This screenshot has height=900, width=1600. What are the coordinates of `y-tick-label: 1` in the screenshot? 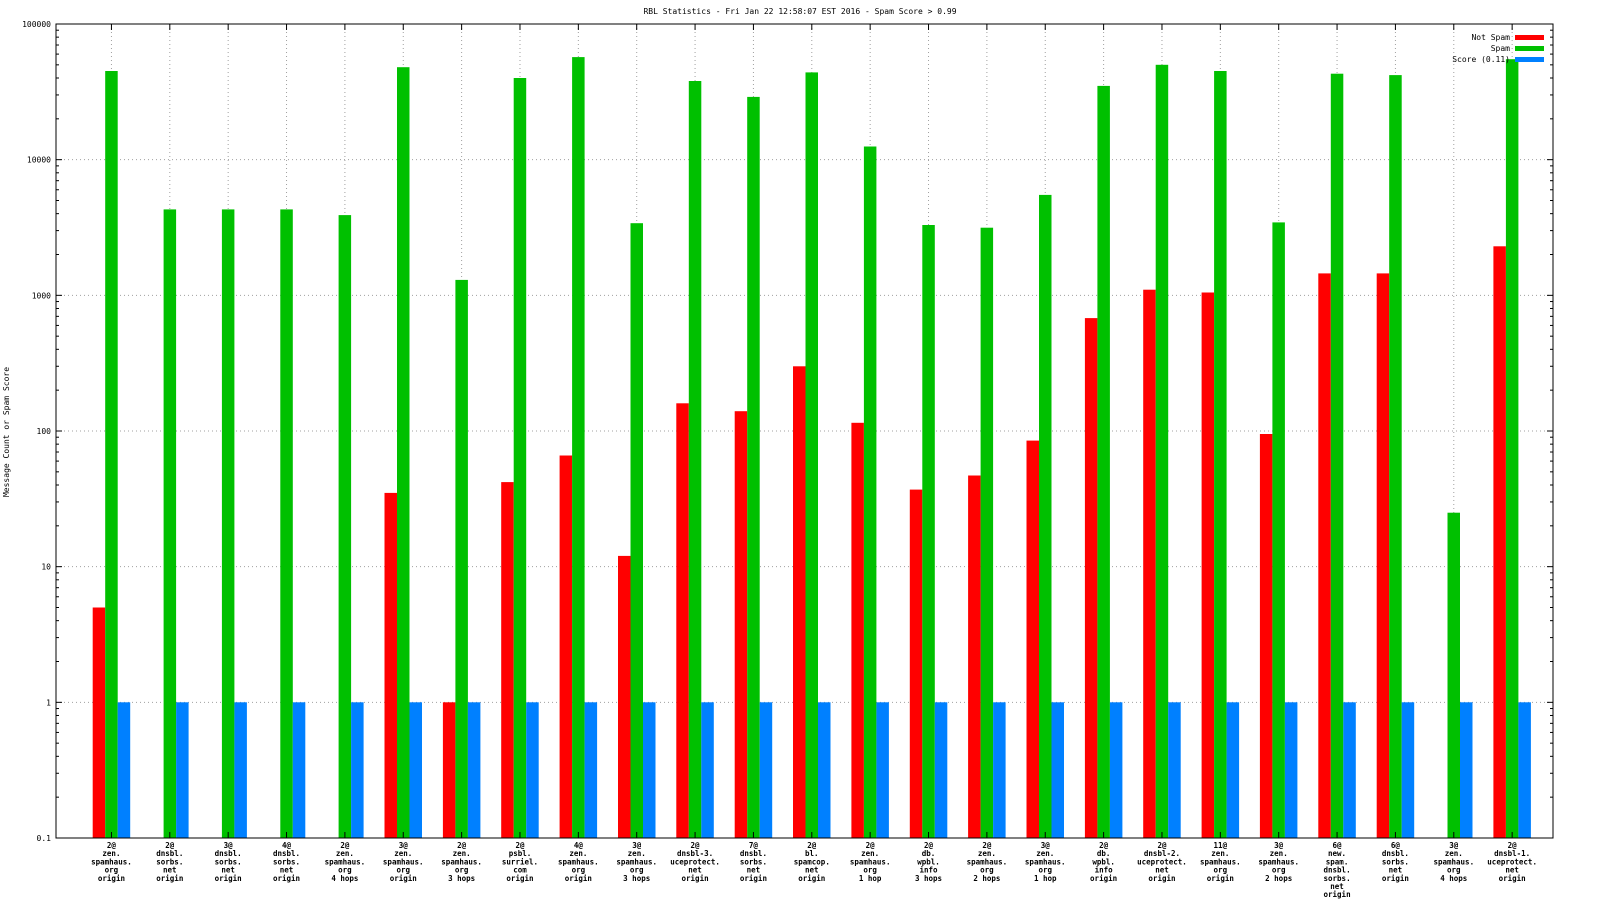 It's located at (48, 702).